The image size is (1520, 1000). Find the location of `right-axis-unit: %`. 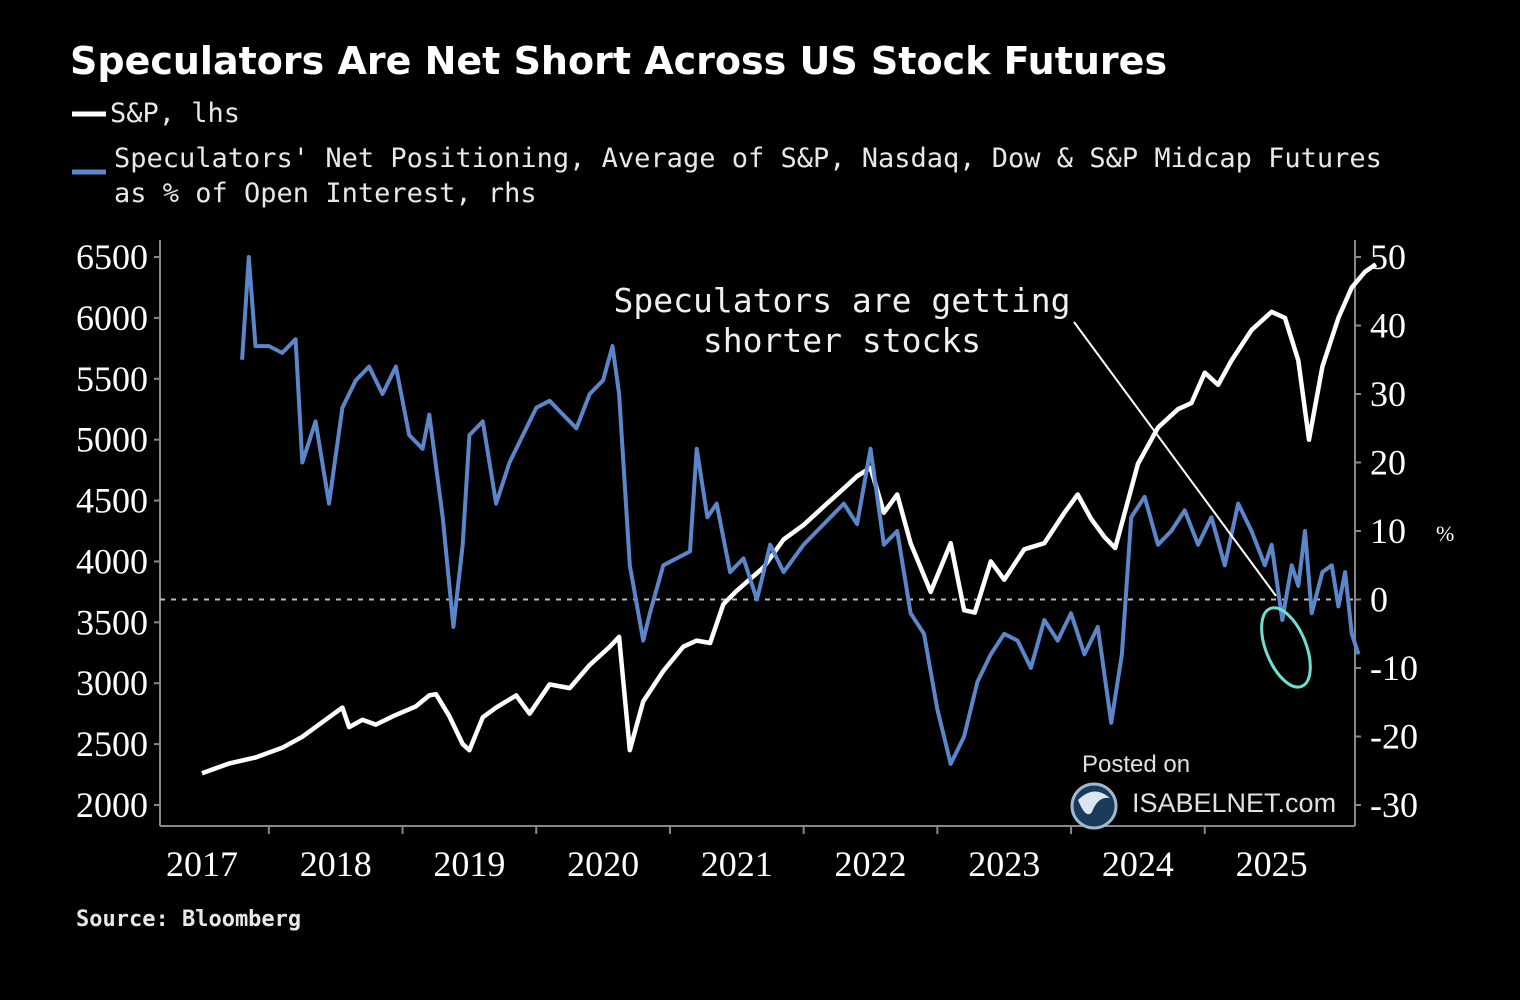

right-axis-unit: % is located at coordinates (1445, 533).